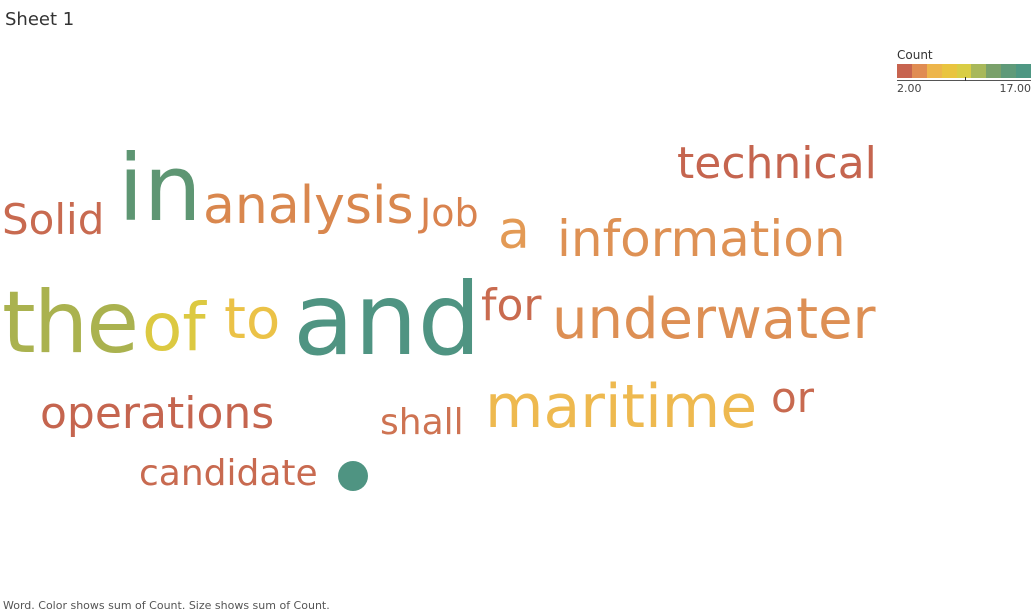 The image size is (1036, 615). I want to click on word-mark-for: for, so click(511, 305).